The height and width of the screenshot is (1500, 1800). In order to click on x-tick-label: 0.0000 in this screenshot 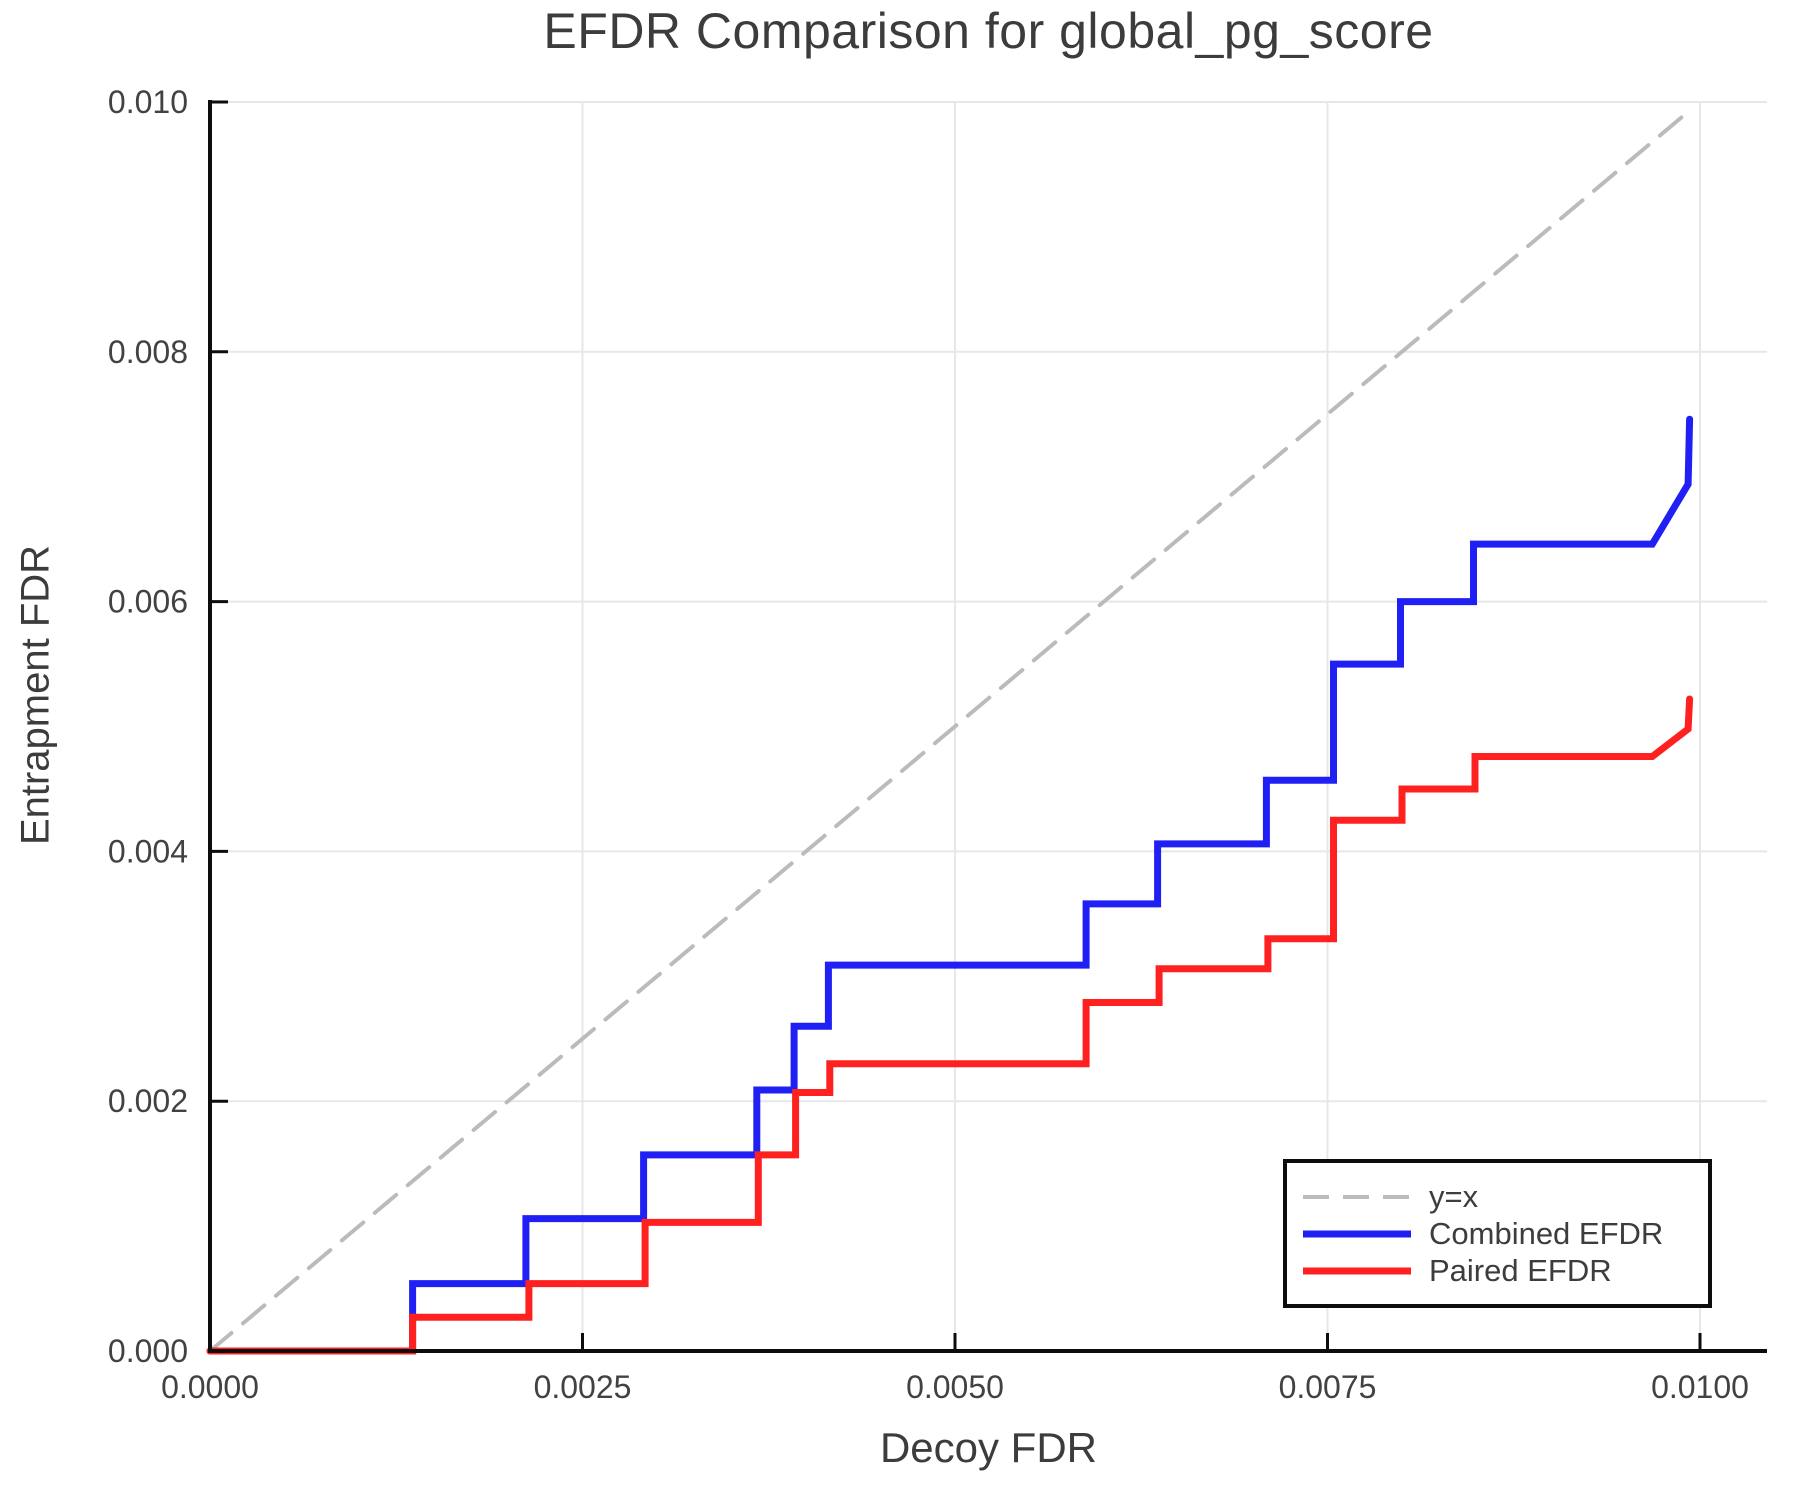, I will do `click(210, 1387)`.